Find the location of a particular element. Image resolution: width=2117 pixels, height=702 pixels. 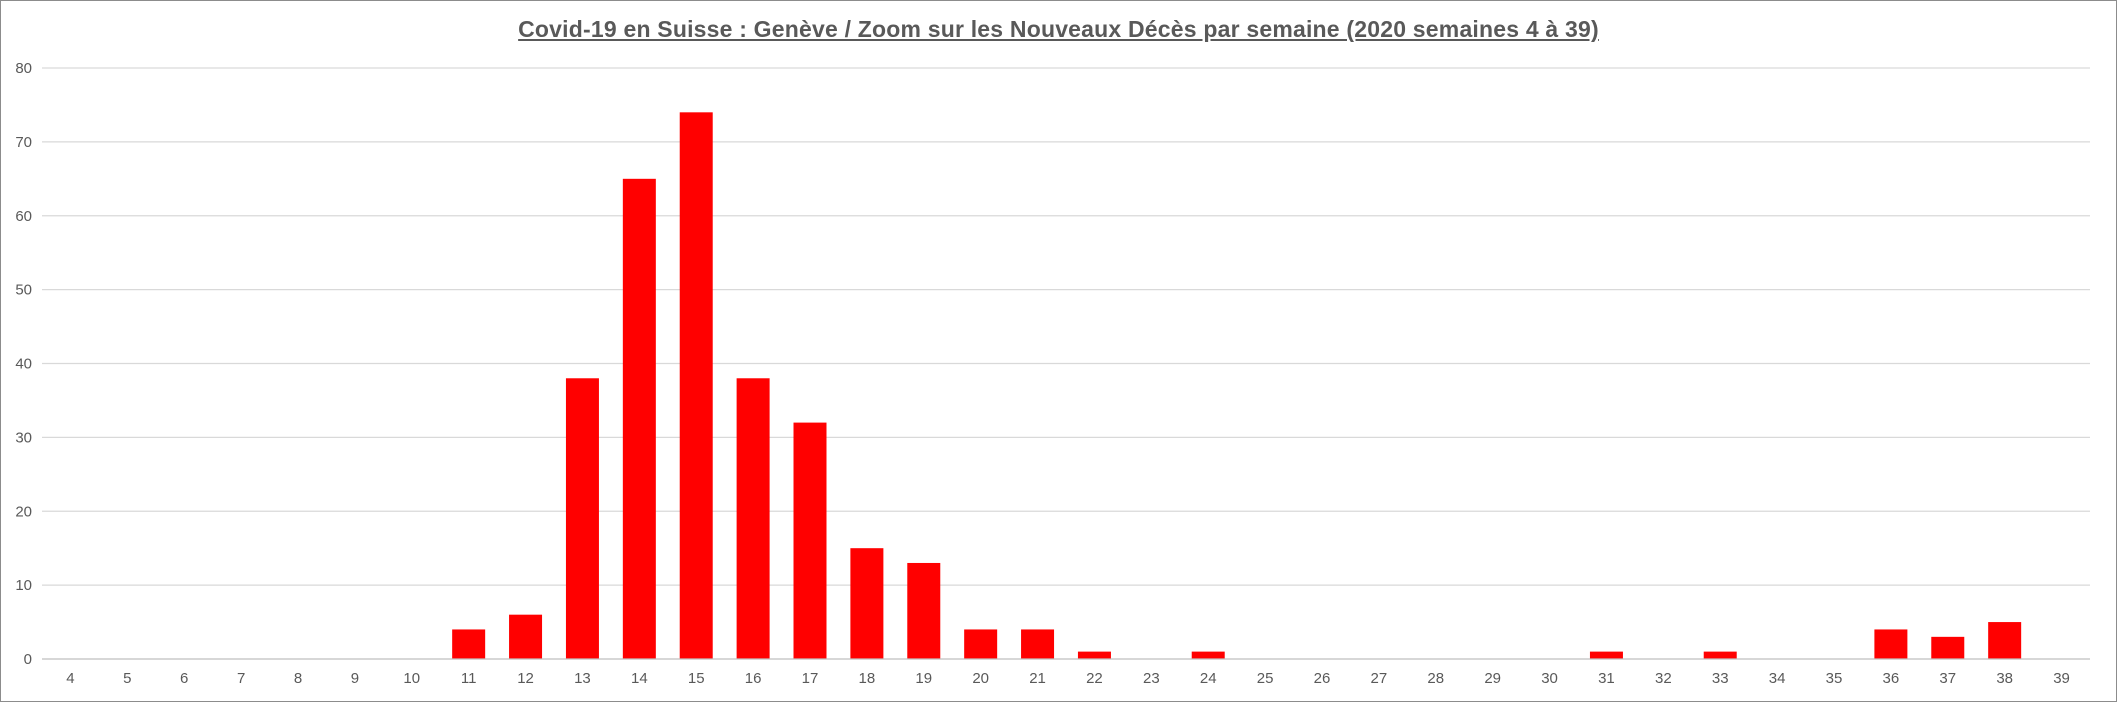

x-tick-label: 14 is located at coordinates (639, 678).